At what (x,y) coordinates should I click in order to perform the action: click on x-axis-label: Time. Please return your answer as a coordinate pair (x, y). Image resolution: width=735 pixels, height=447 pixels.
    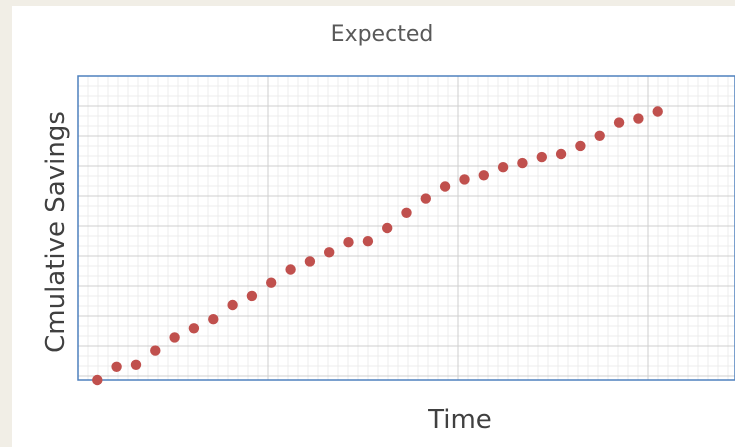
    Looking at the image, I should click on (459, 420).